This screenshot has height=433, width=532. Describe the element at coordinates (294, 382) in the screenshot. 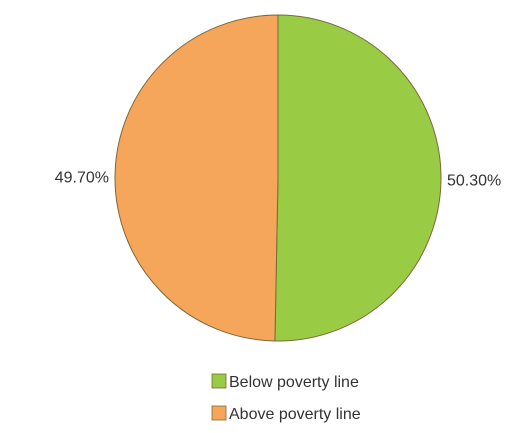

I see `legend-label: Below poverty line` at that location.